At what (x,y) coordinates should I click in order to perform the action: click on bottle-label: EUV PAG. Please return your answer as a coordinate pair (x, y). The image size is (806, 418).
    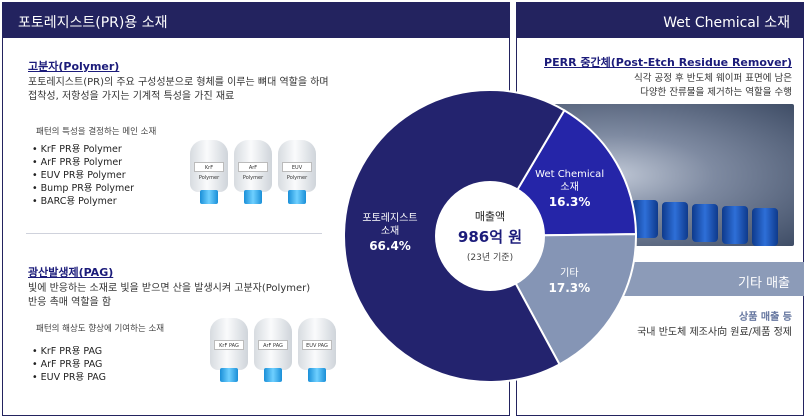
    Looking at the image, I should click on (317, 345).